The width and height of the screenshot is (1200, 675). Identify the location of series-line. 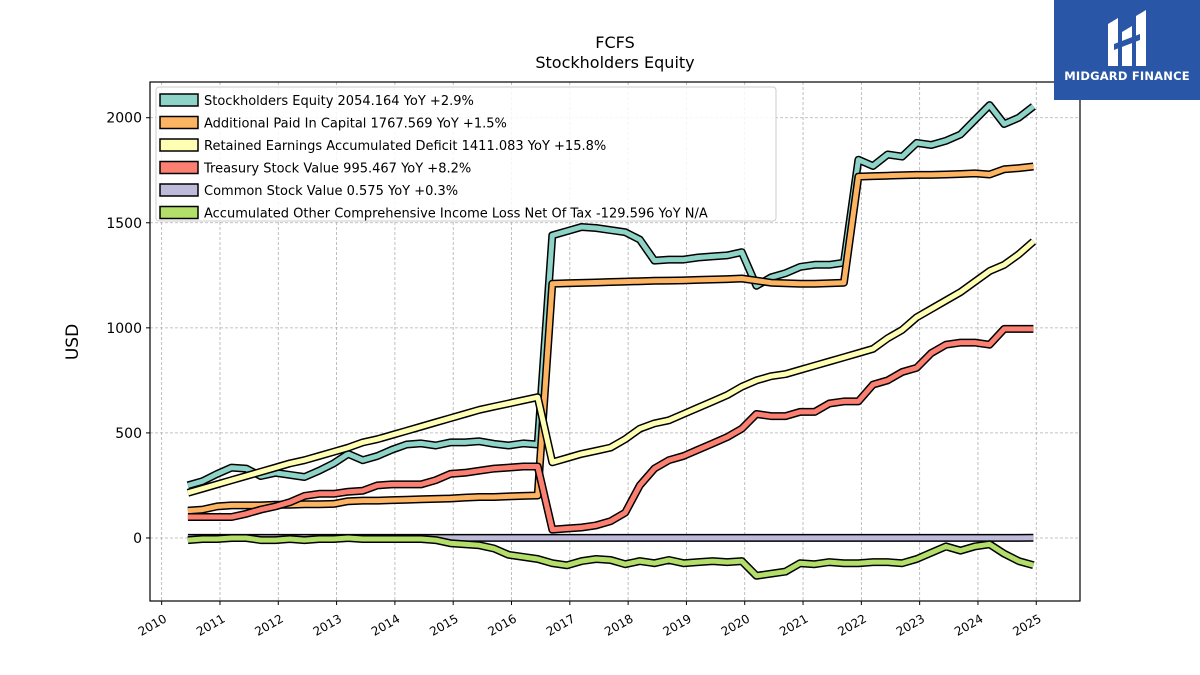
(611, 557).